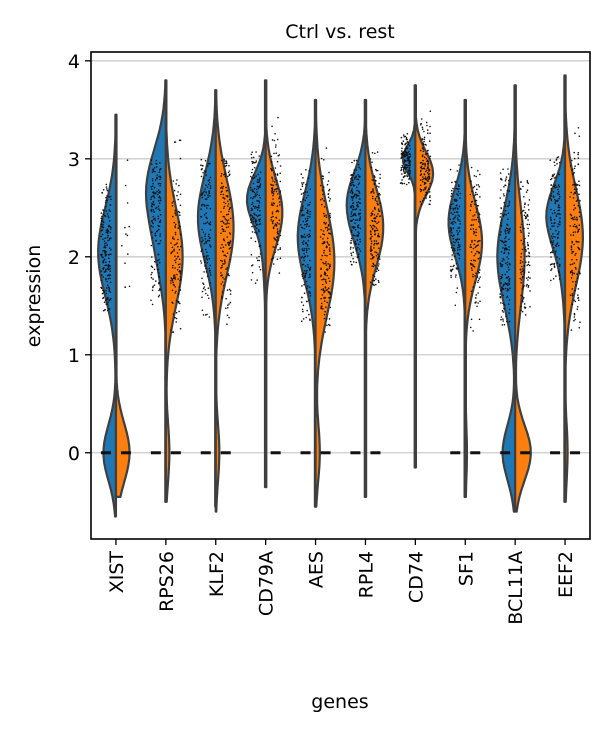  What do you see at coordinates (225, 453) in the screenshot?
I see `strip-point-zeros` at bounding box center [225, 453].